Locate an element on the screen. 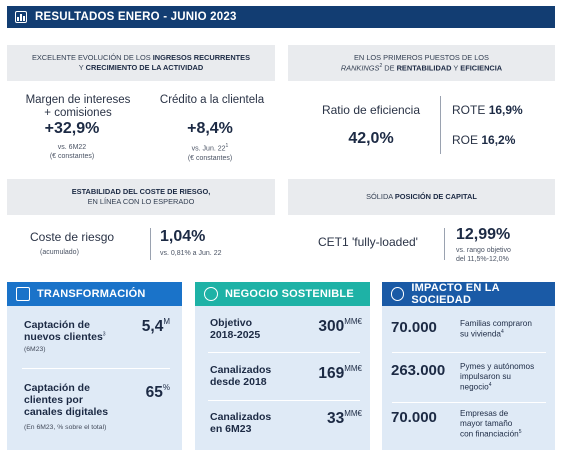 This screenshot has height=457, width=568. rote-row: ROTE 16,9% is located at coordinates (487, 110).